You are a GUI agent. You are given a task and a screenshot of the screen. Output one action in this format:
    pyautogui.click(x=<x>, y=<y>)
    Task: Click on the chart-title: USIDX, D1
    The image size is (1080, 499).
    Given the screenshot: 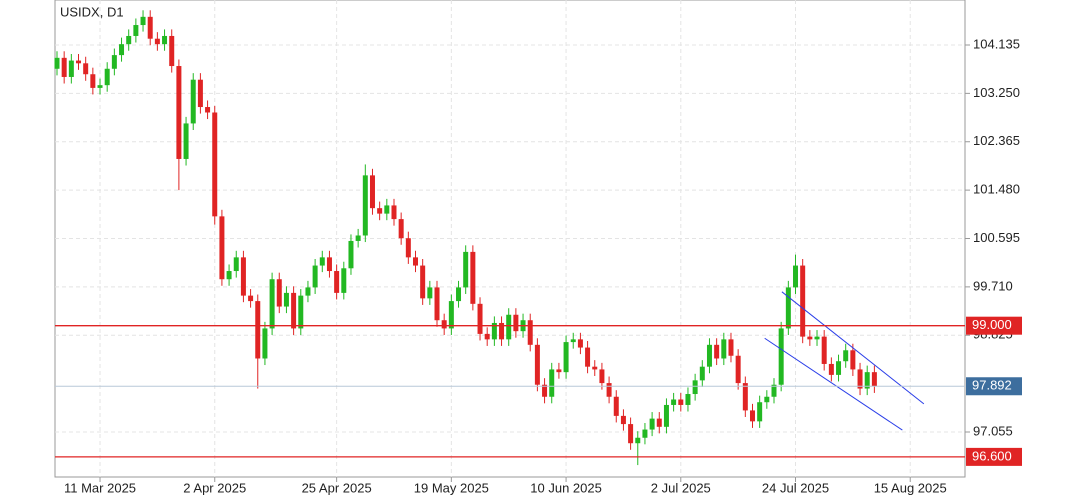 What is the action you would take?
    pyautogui.click(x=92, y=11)
    